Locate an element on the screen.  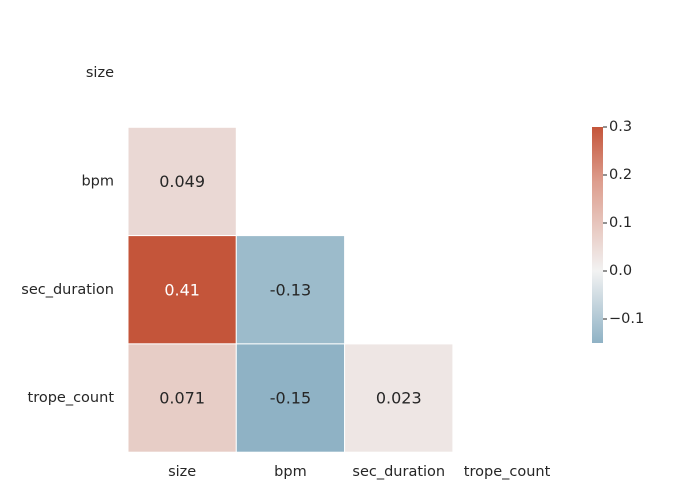
colorbar-tick-label: −0.1 is located at coordinates (626, 319).